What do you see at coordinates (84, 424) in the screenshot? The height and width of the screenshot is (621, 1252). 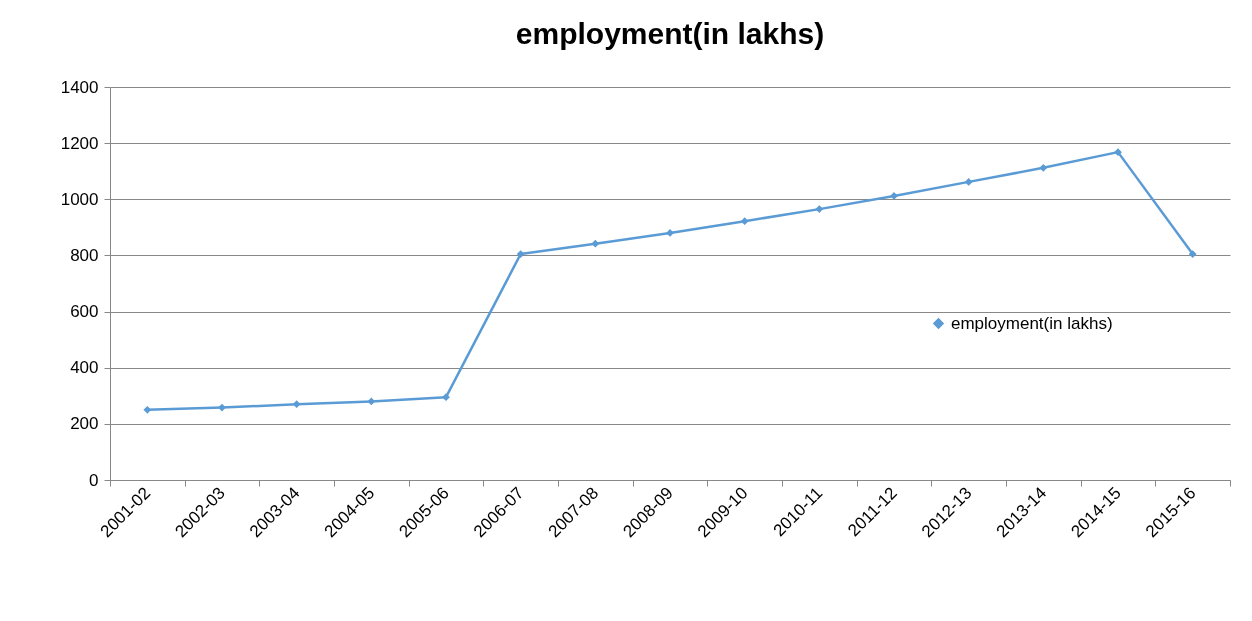 I see `y-tick-label: 200` at bounding box center [84, 424].